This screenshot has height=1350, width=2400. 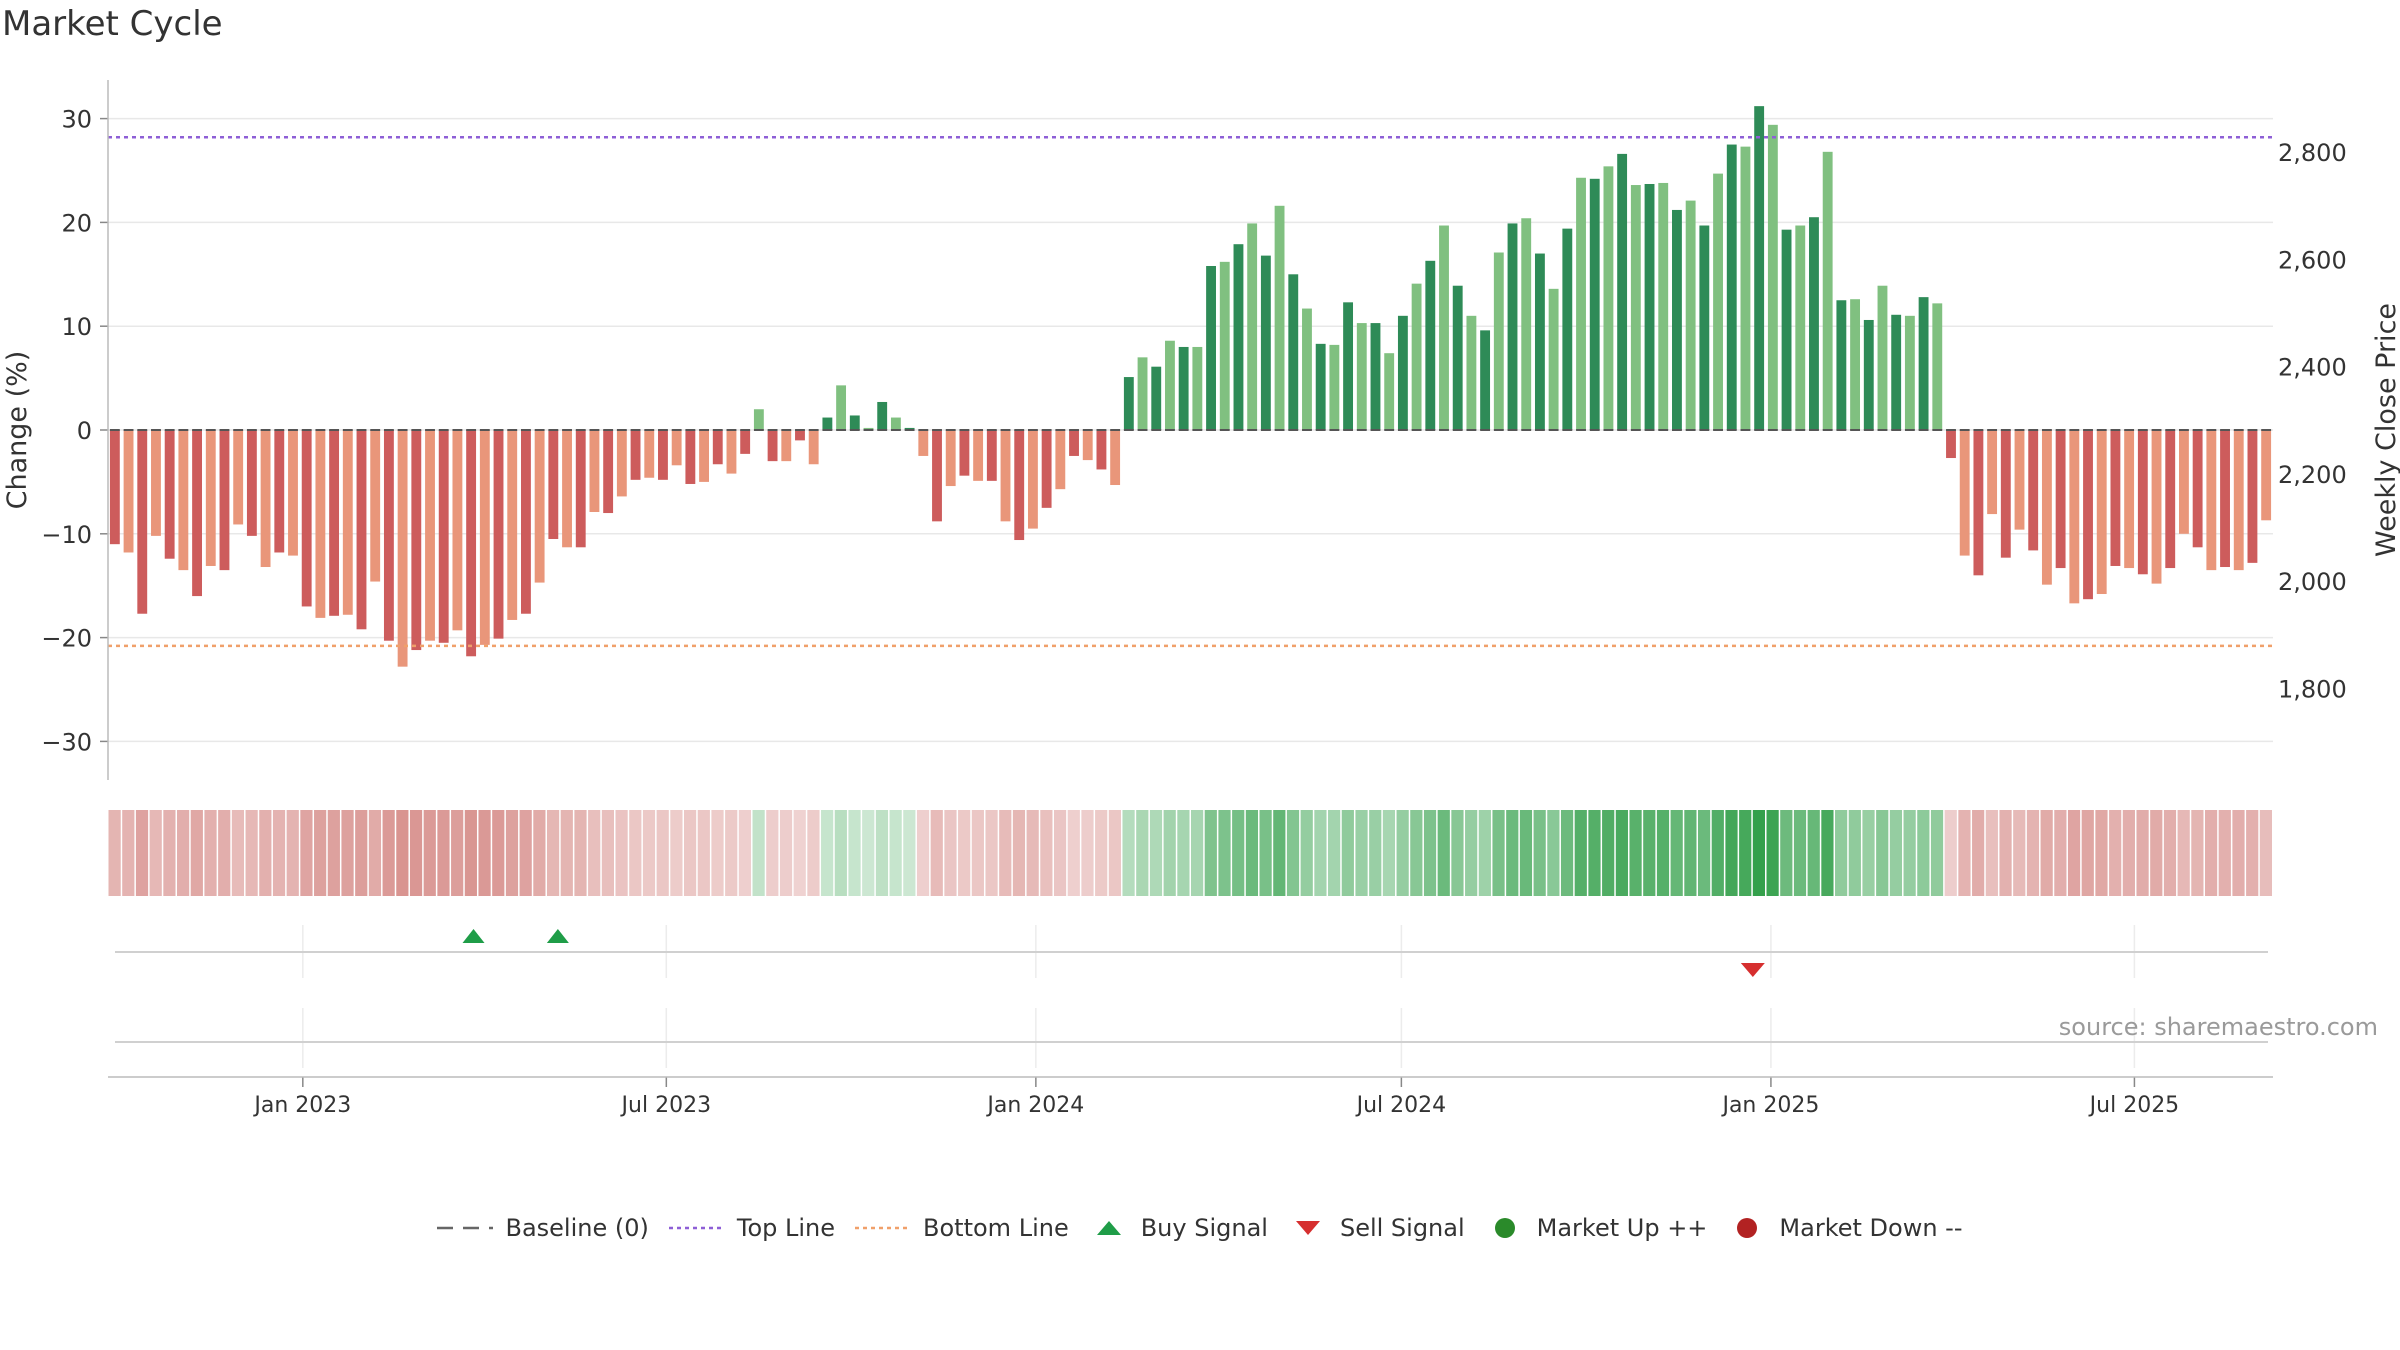 What do you see at coordinates (962, 1228) in the screenshot?
I see `legend-bottom-line: Bottom Line` at bounding box center [962, 1228].